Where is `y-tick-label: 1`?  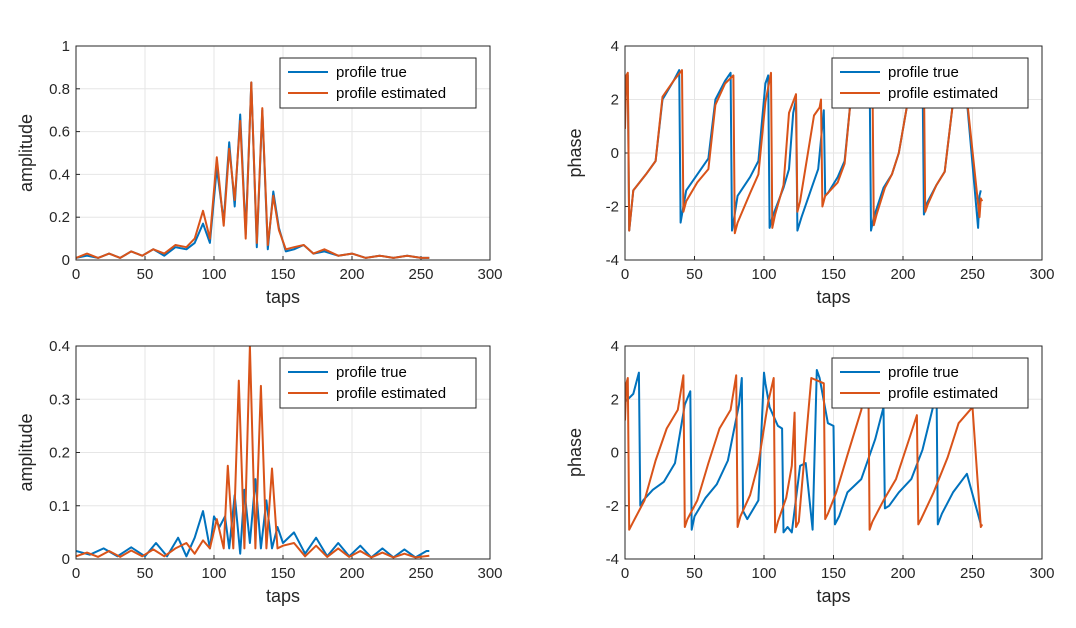 y-tick-label: 1 is located at coordinates (66, 46).